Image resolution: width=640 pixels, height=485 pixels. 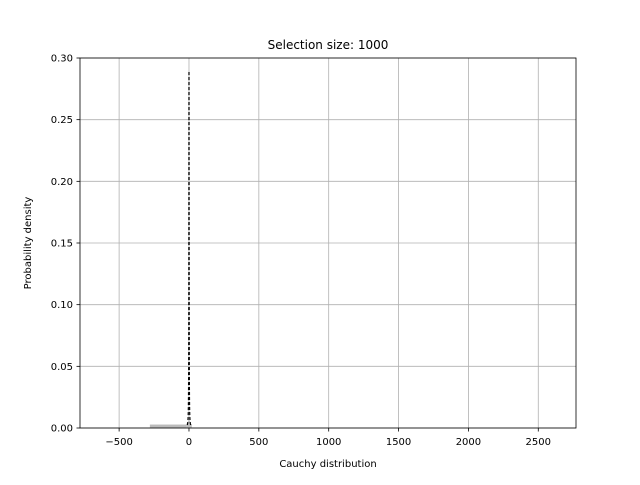 I want to click on y-tick-label: 0.10, so click(x=62, y=305).